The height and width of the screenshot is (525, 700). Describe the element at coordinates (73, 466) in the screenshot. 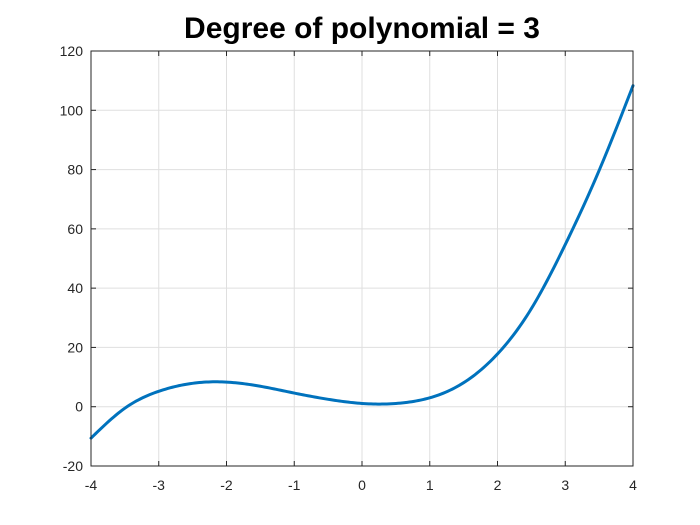

I see `y-tick-label: -20` at that location.